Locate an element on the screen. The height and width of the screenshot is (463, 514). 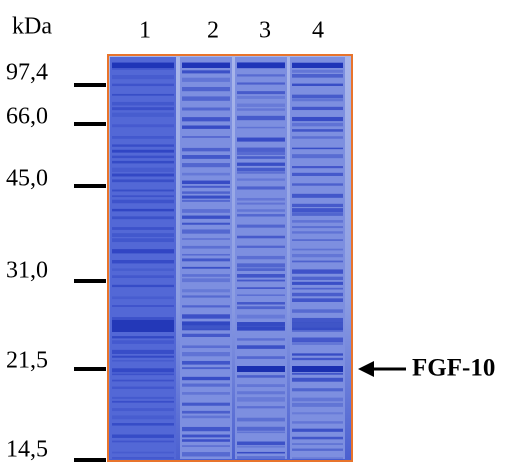
marker-label: 97,4 is located at coordinates (27, 73).